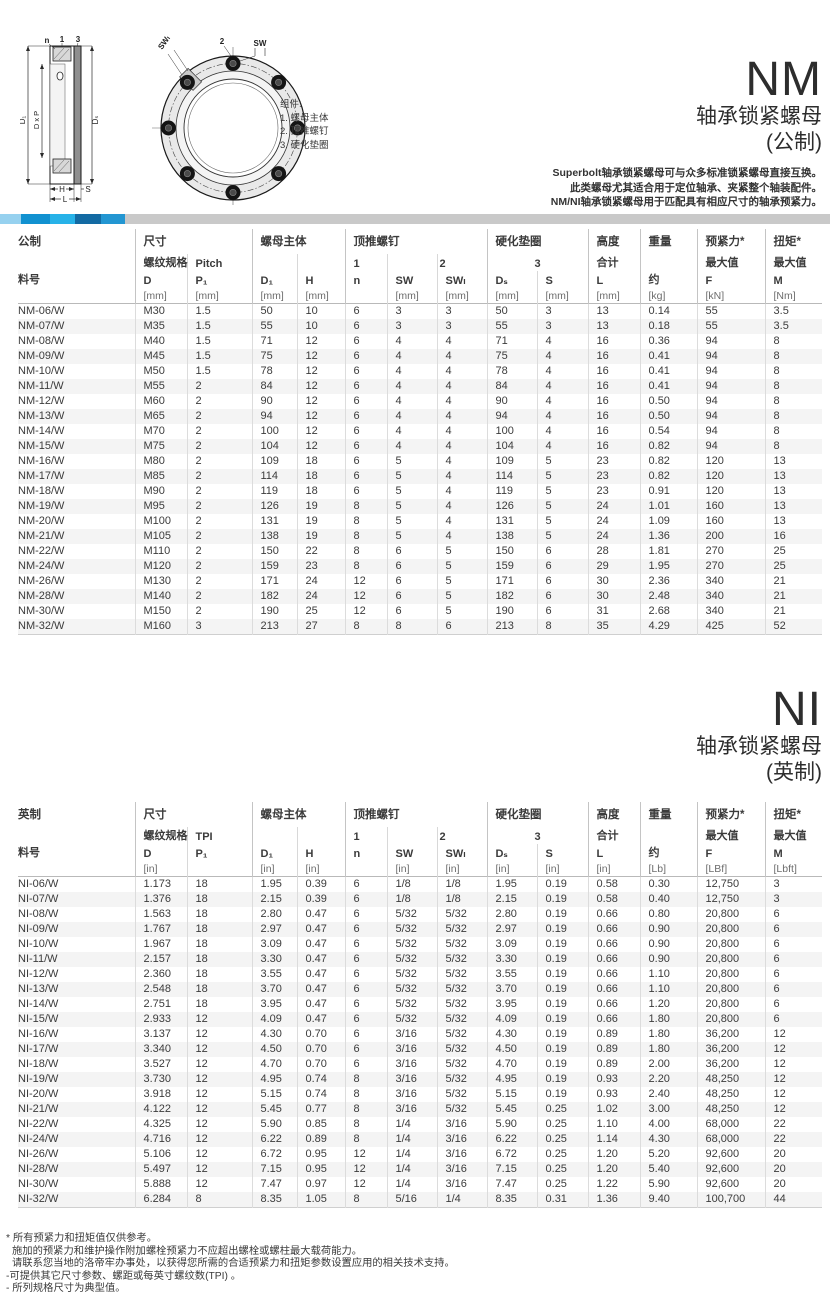 This screenshot has height=1301, width=830. What do you see at coordinates (320, 899) in the screenshot?
I see `value-cell: 0.39` at bounding box center [320, 899].